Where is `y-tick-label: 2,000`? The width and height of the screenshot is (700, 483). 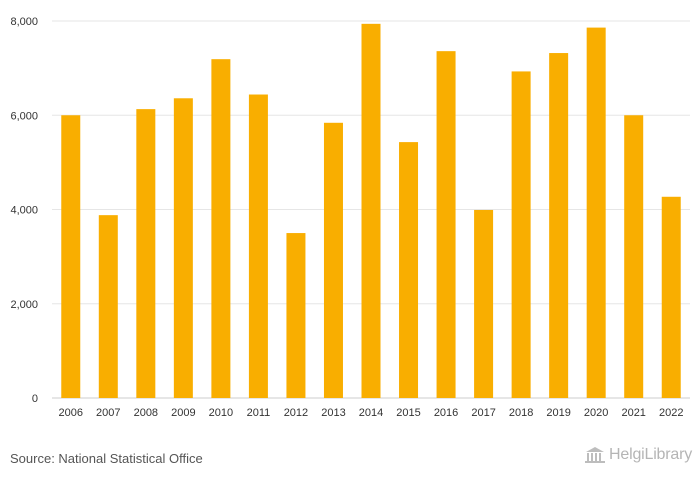 y-tick-label: 2,000 is located at coordinates (24, 305).